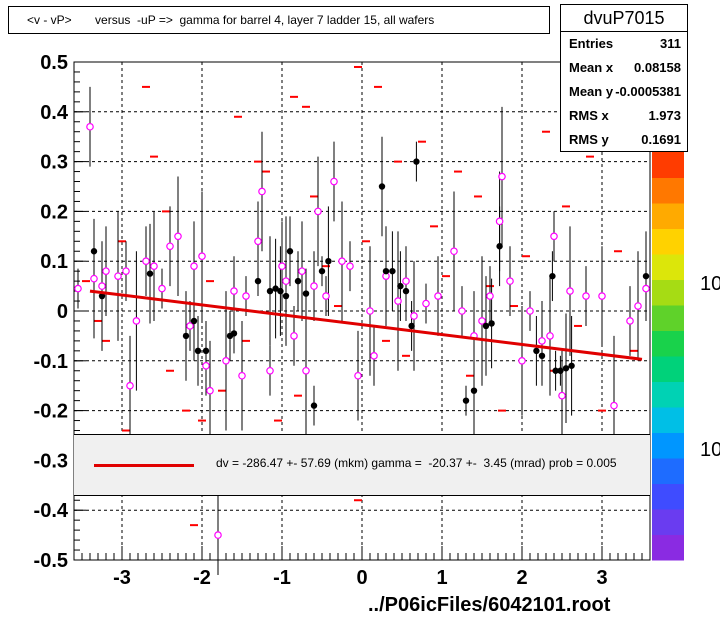  I want to click on stats-row-mean-x: Mean x 0.08158, so click(624, 68).